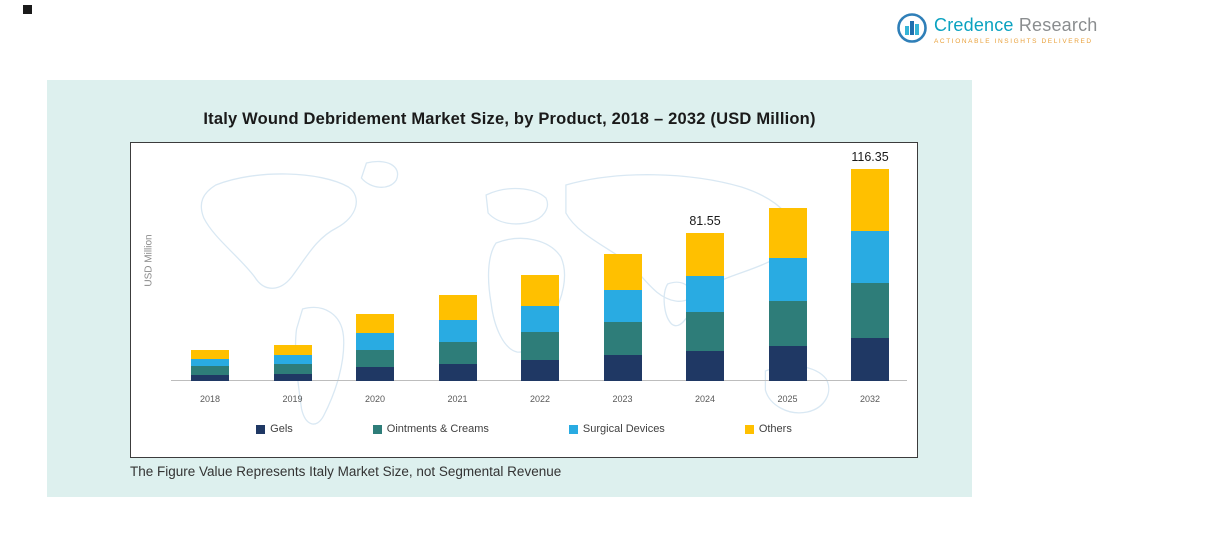 The height and width of the screenshot is (541, 1218). Describe the element at coordinates (210, 399) in the screenshot. I see `x-tick-2018: 2018` at that location.